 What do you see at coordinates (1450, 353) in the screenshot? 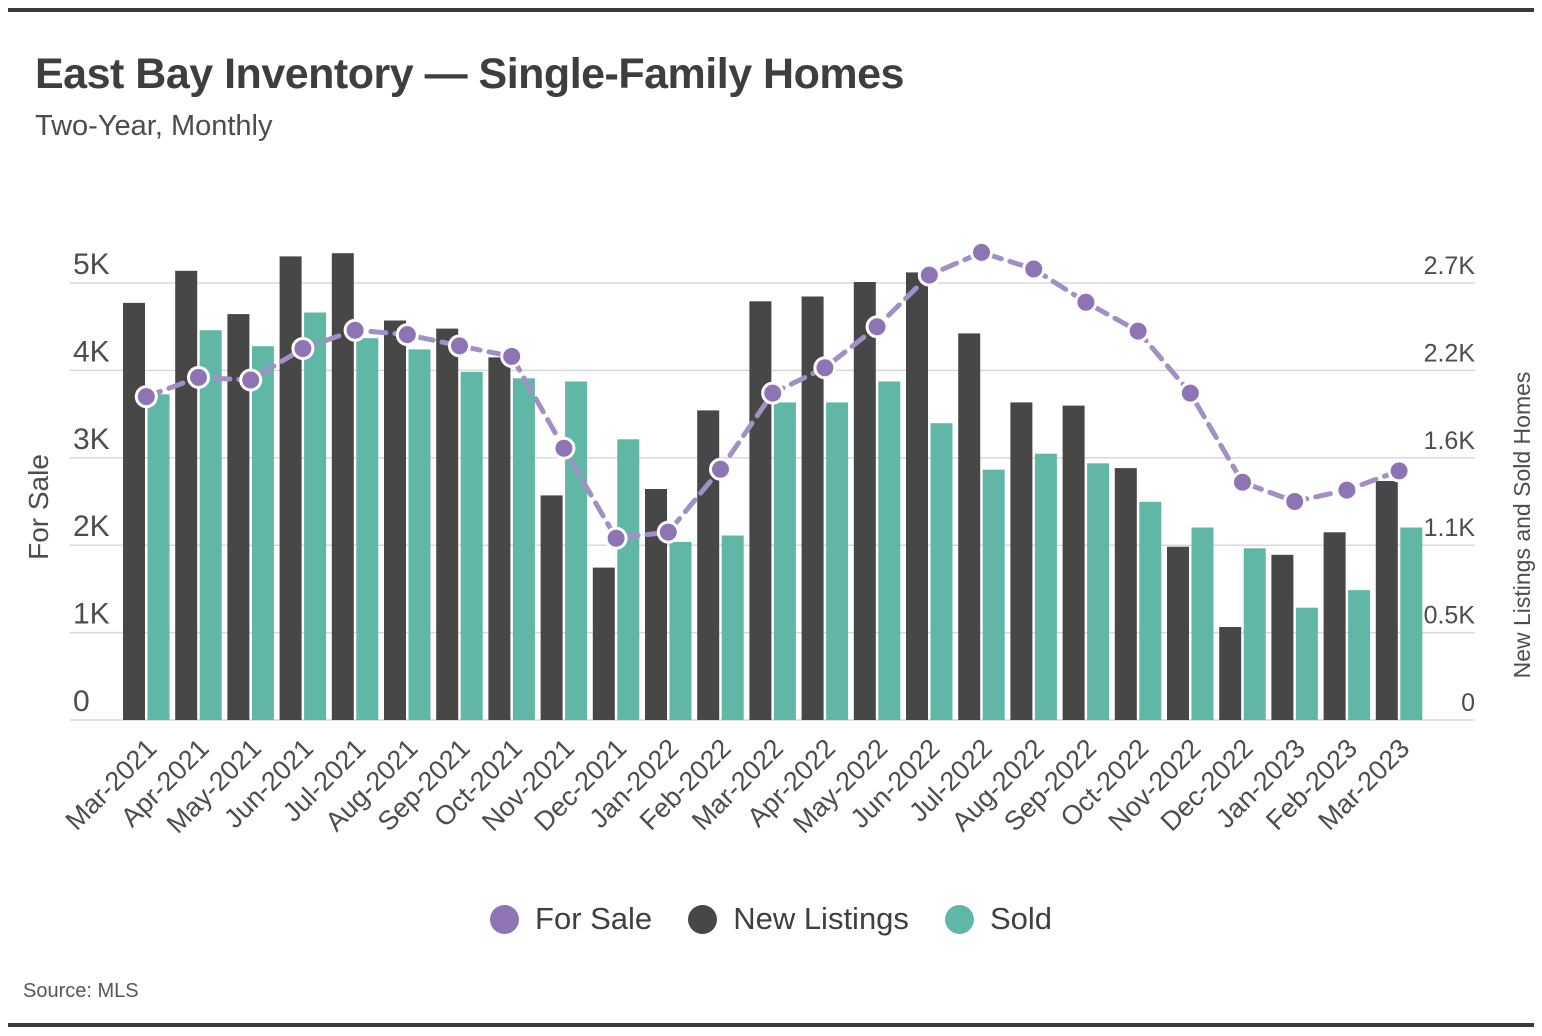
I see `right-axis-tick: 2.2K` at bounding box center [1450, 353].